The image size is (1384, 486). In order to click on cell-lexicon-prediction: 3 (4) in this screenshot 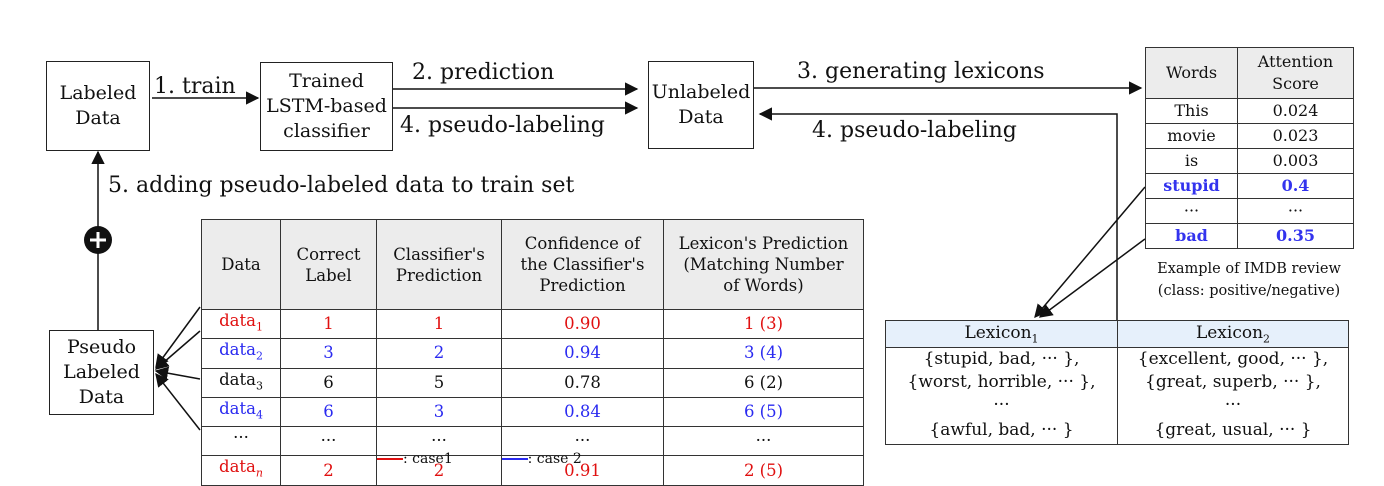, I will do `click(763, 353)`.